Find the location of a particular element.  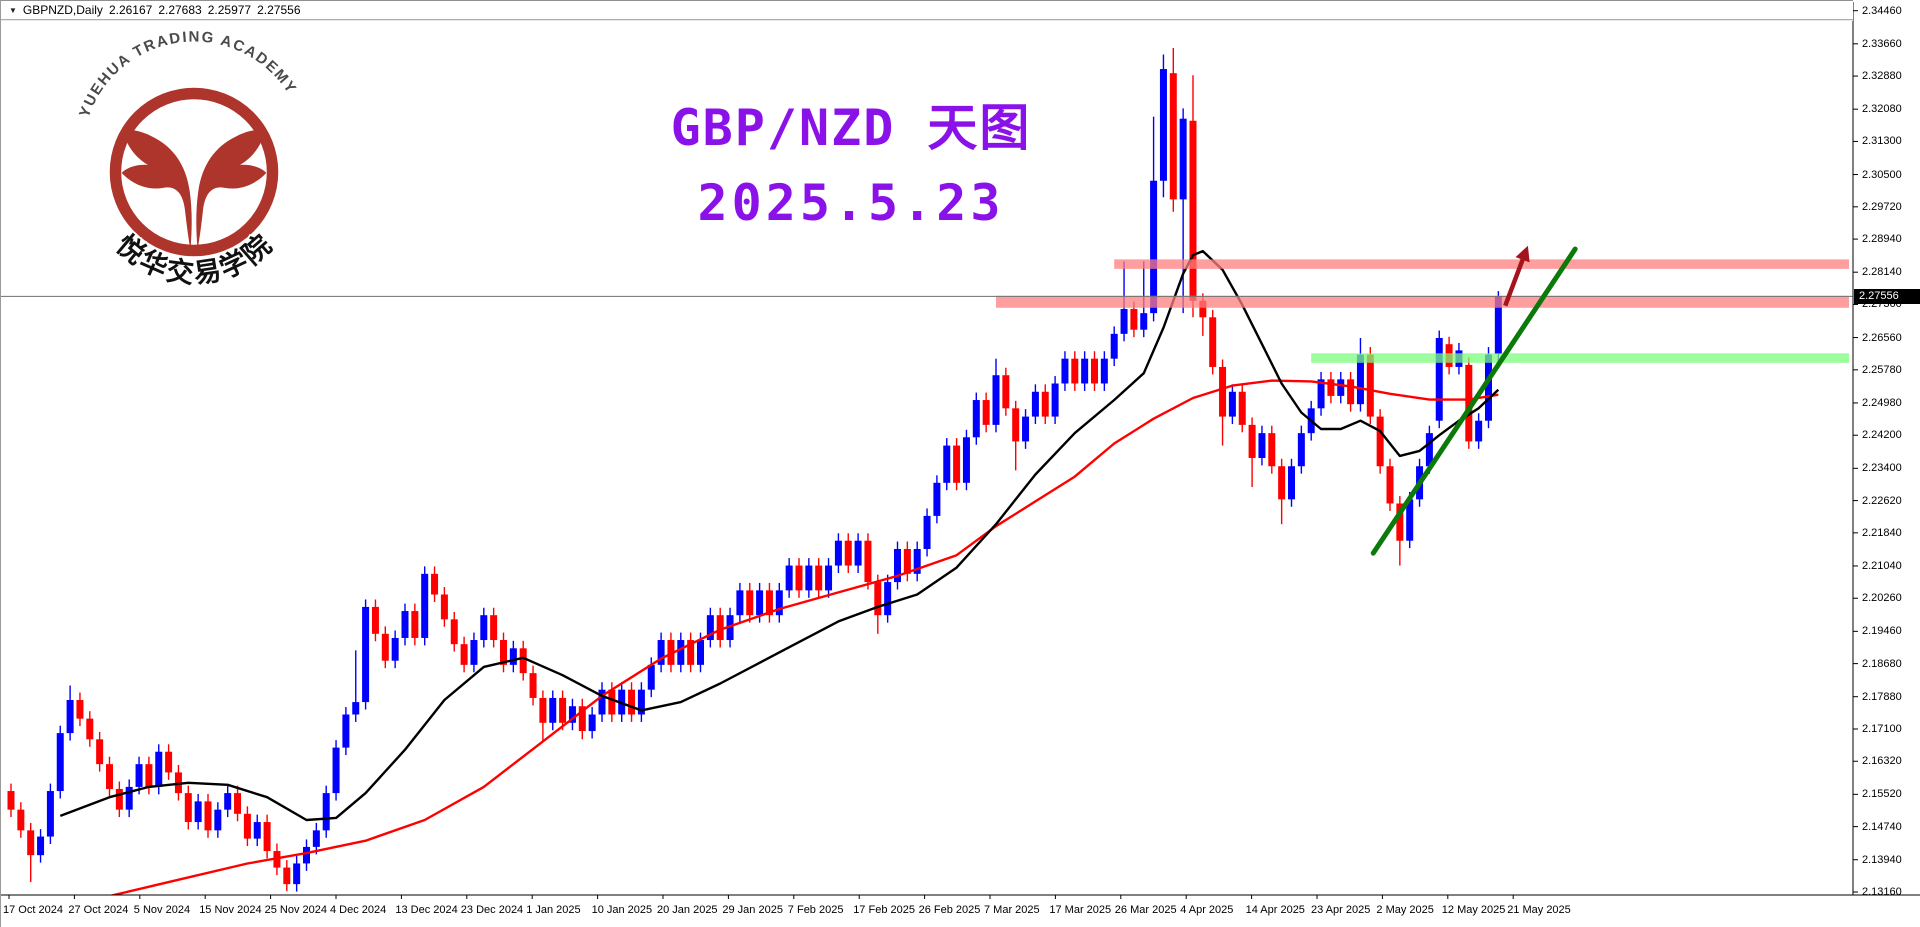

current-price-tag: 2.27556 is located at coordinates (1887, 297).